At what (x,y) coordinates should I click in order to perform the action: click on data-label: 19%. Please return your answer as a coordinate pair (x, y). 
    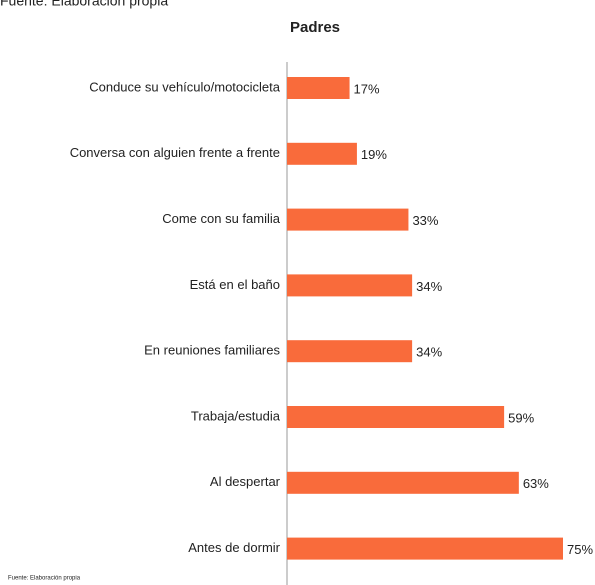
    Looking at the image, I should click on (374, 154).